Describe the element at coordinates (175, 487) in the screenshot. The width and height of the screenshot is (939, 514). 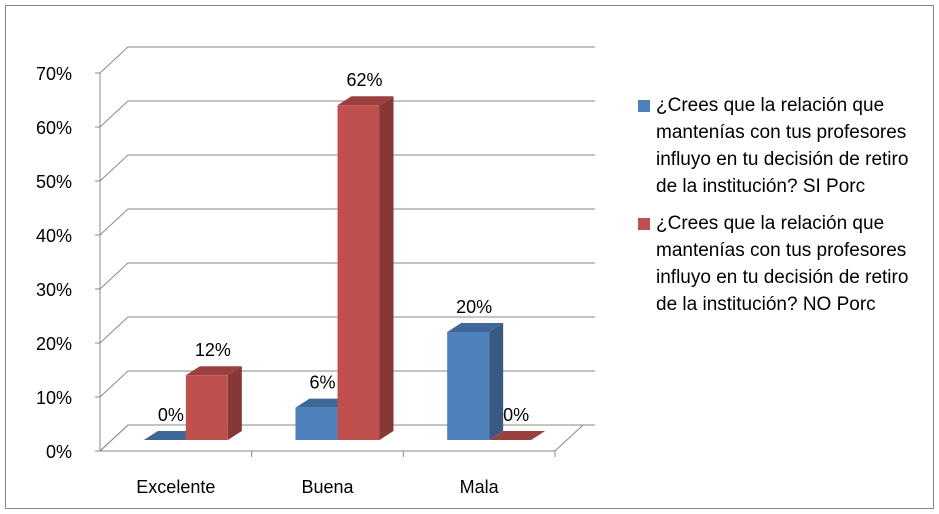
I see `x-tick-label: Excelente` at that location.